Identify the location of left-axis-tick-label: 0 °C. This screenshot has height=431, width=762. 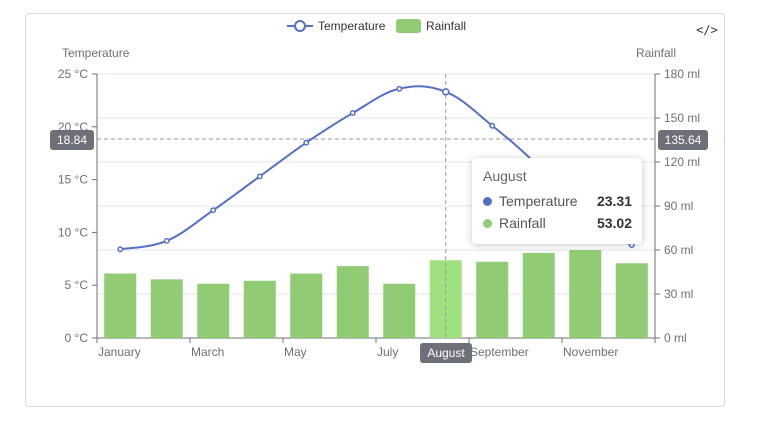
(77, 338).